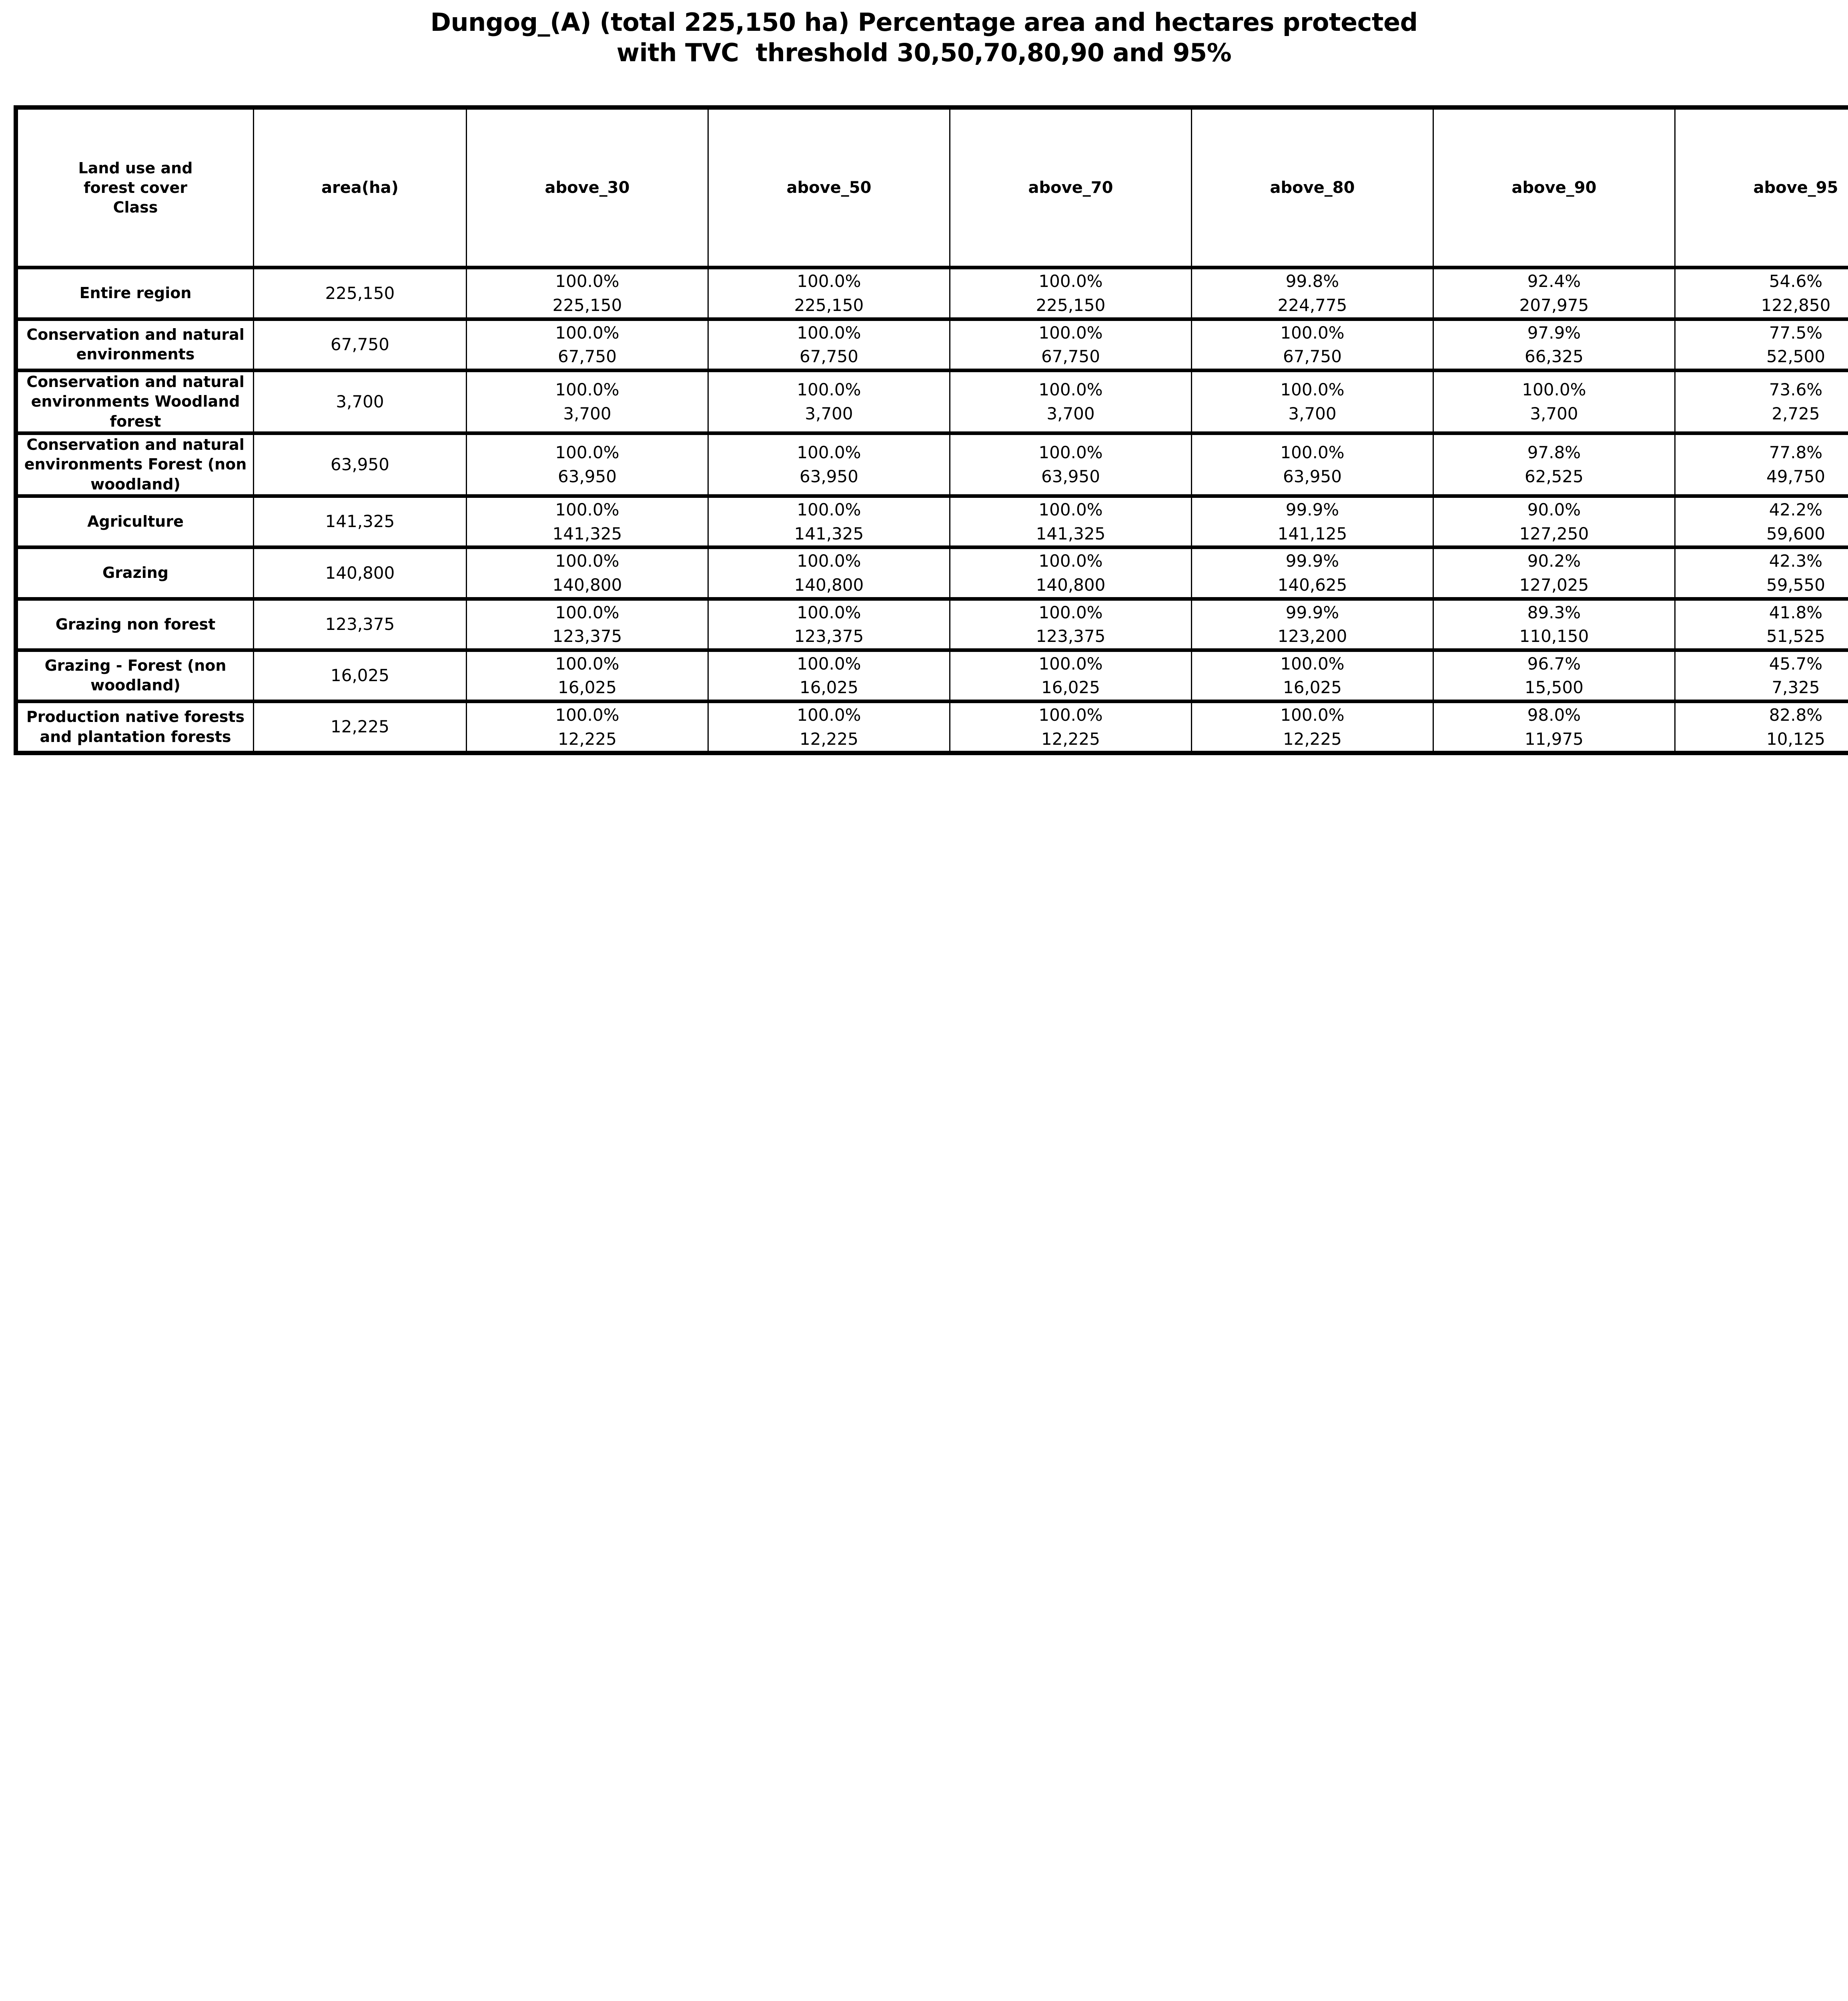 The width and height of the screenshot is (1848, 2001). Describe the element at coordinates (1312, 188) in the screenshot. I see `column-header-above-80: above_80` at that location.